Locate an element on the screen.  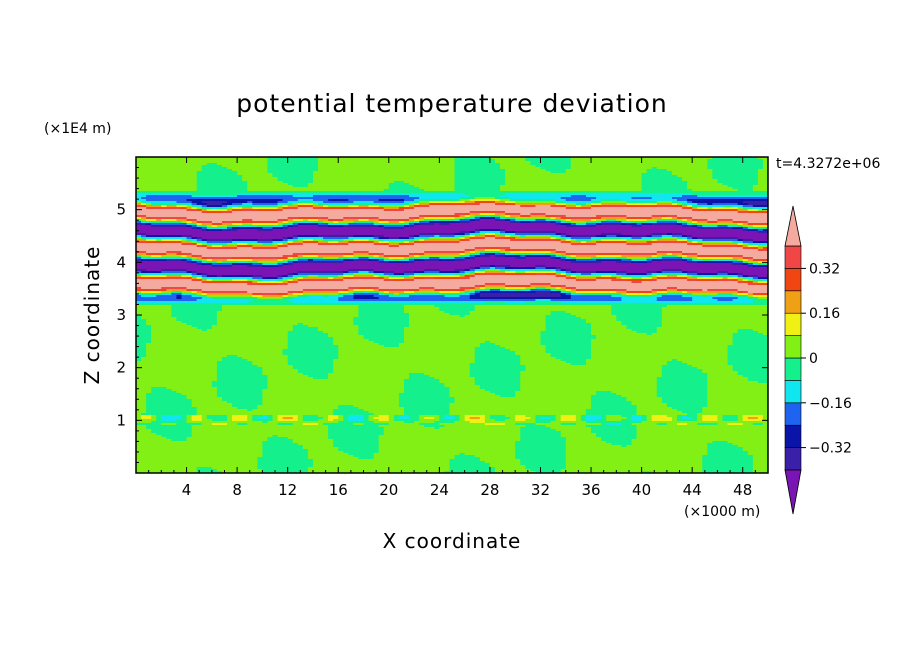
chart-title: potential temperature deviation is located at coordinates (451, 103).